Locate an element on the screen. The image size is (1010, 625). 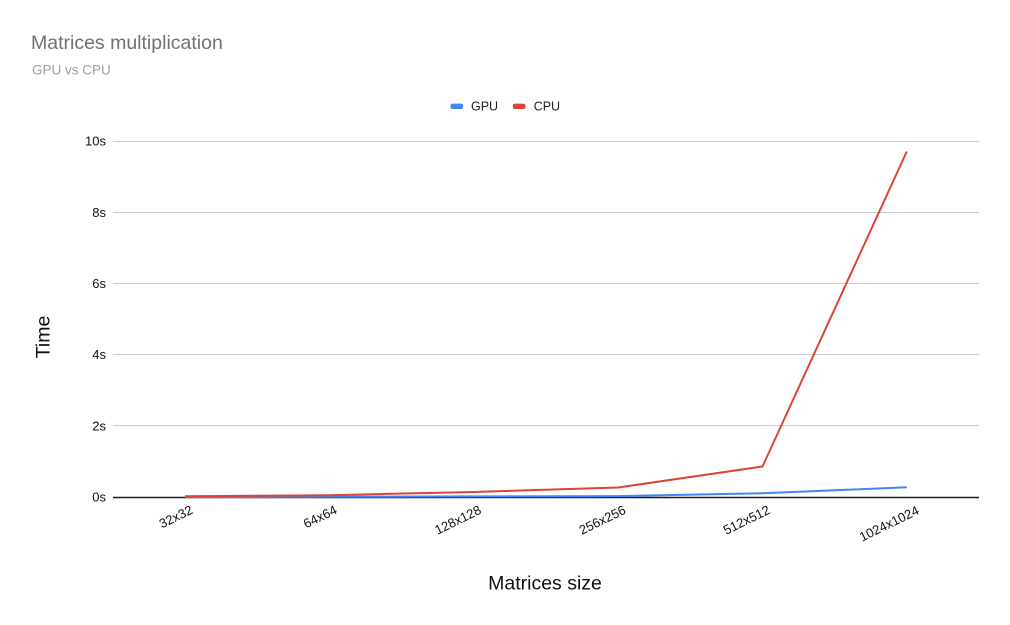
svg-text: 8s is located at coordinates (99, 212).